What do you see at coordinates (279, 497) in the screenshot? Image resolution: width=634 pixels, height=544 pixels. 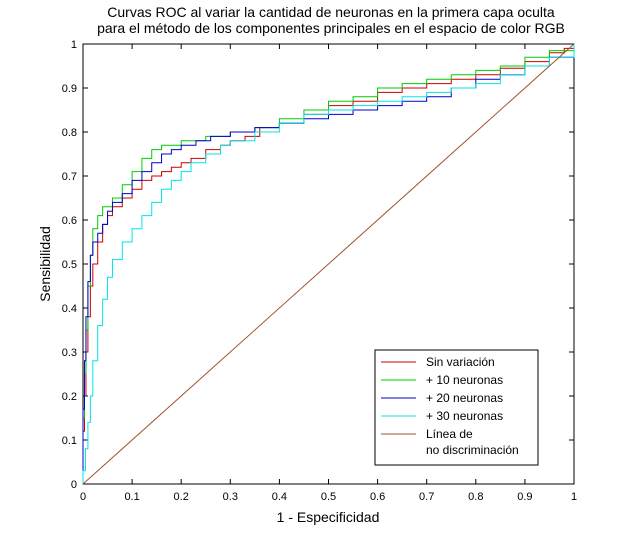 I see `x-tick-label: 0.4` at bounding box center [279, 497].